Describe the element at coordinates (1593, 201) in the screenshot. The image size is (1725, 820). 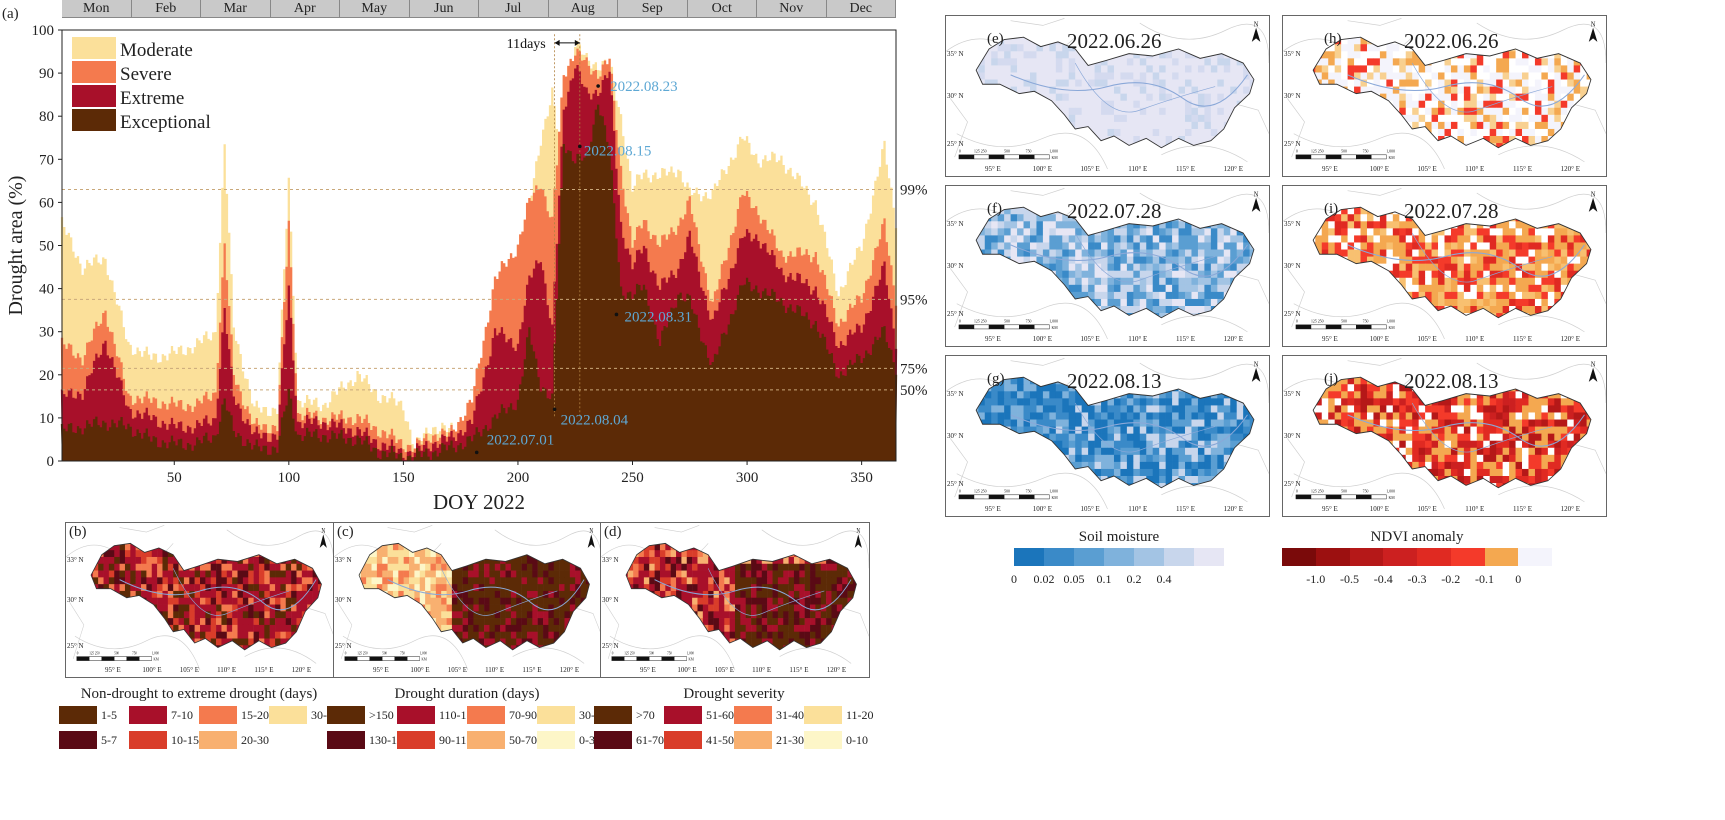
I see `north-arrow-icon: N` at that location.